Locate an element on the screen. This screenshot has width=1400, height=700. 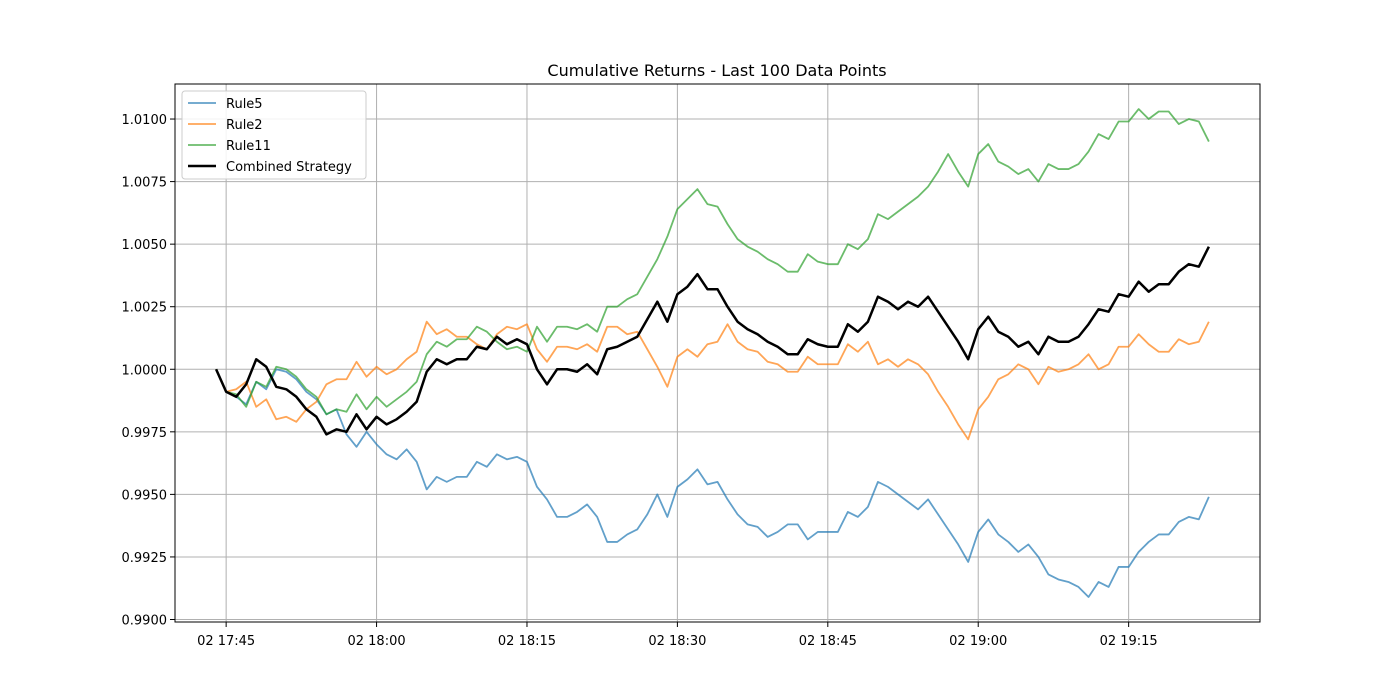
legend-label: Rule11 is located at coordinates (248, 146).